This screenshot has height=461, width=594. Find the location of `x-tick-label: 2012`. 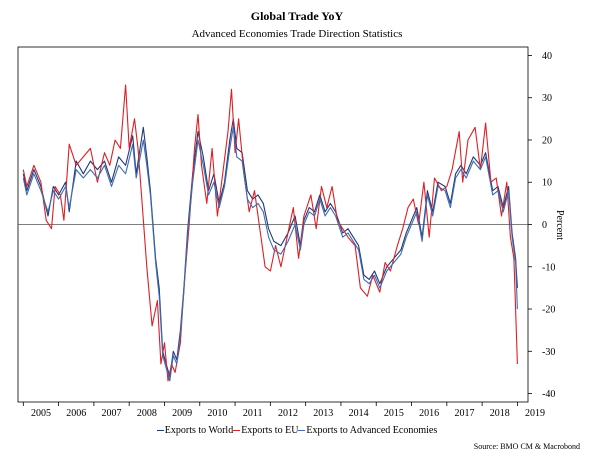

x-tick-label: 2012 is located at coordinates (288, 413).